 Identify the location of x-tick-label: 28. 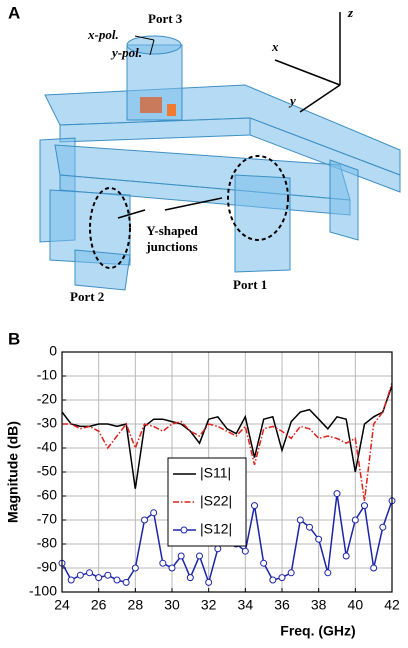
(136, 605).